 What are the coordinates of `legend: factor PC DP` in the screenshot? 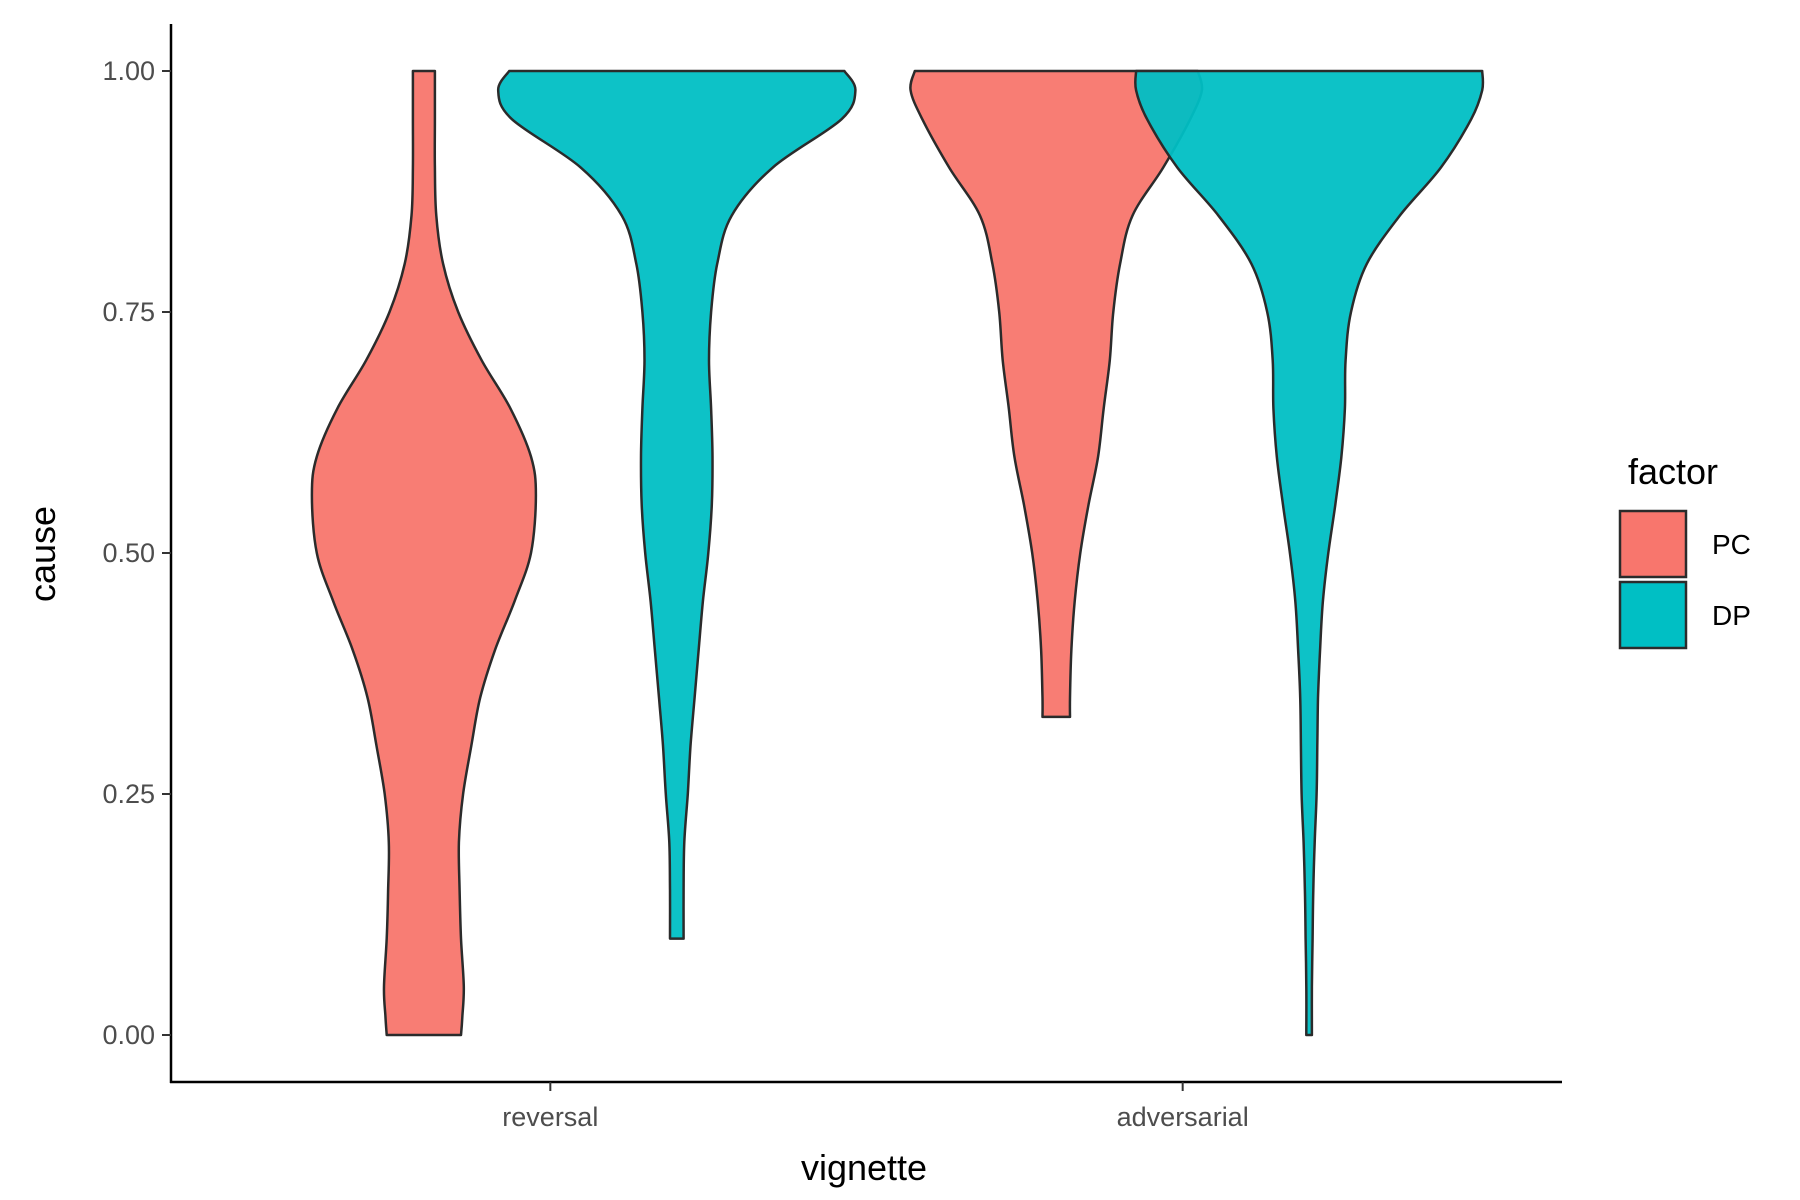 It's located at (1684, 550).